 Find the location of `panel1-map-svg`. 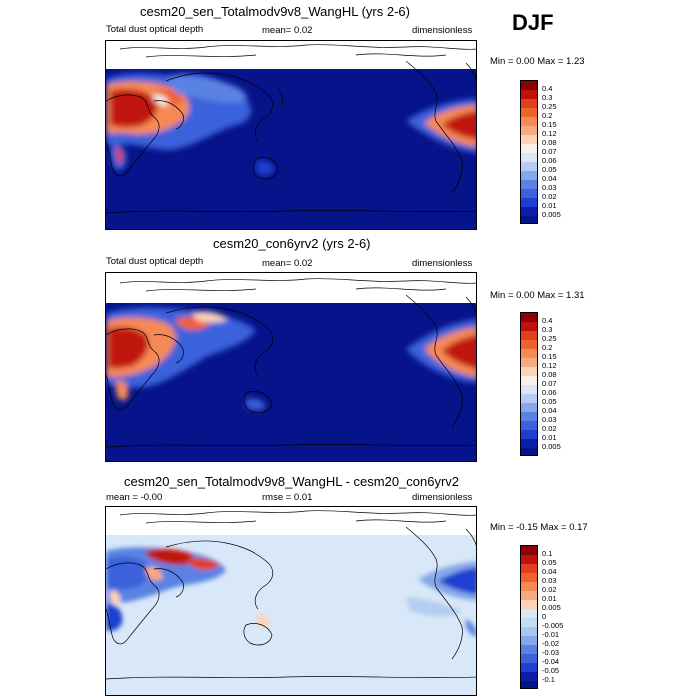

panel1-map-svg is located at coordinates (291, 135).